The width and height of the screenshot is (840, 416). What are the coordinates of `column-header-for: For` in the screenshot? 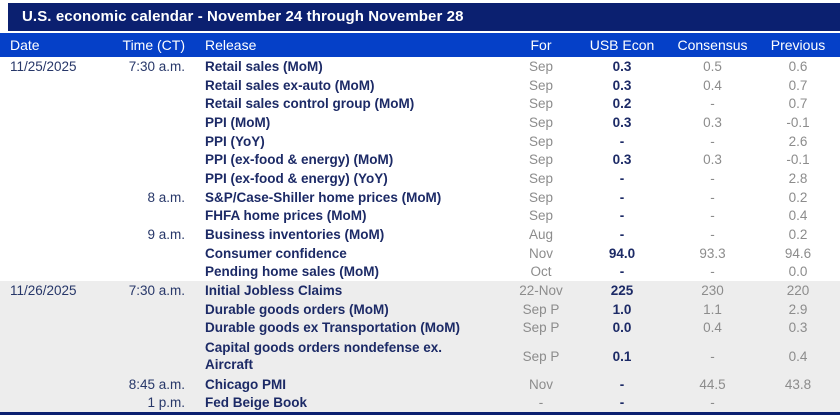 It's located at (541, 45).